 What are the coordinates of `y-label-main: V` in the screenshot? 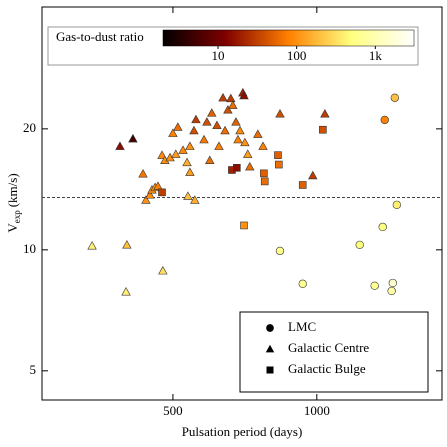 It's located at (12, 228).